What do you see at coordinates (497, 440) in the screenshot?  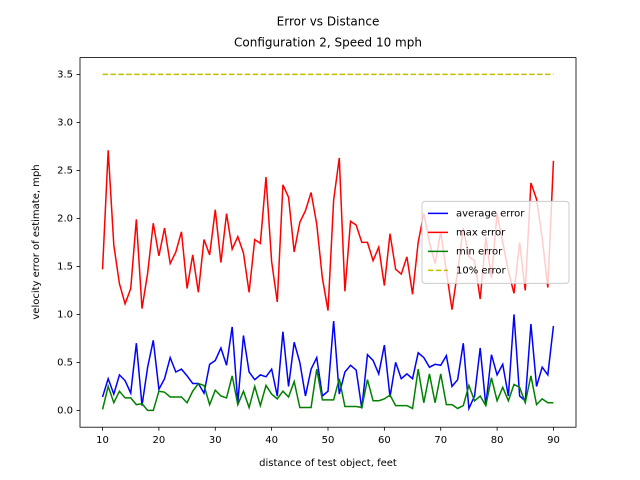 I see `x-tick-label: 80` at bounding box center [497, 440].